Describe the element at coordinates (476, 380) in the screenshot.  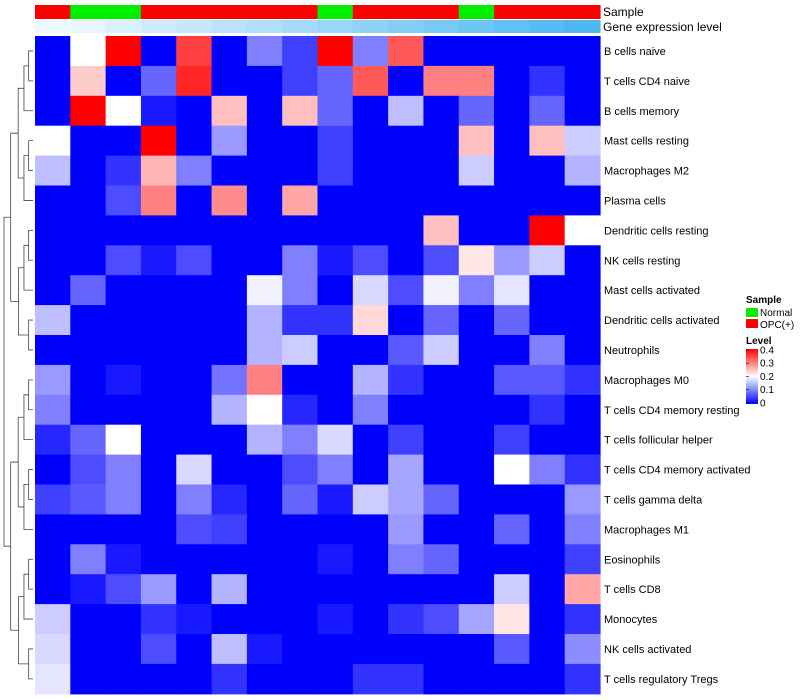
I see `heatmap-cell-r11-c12` at that location.